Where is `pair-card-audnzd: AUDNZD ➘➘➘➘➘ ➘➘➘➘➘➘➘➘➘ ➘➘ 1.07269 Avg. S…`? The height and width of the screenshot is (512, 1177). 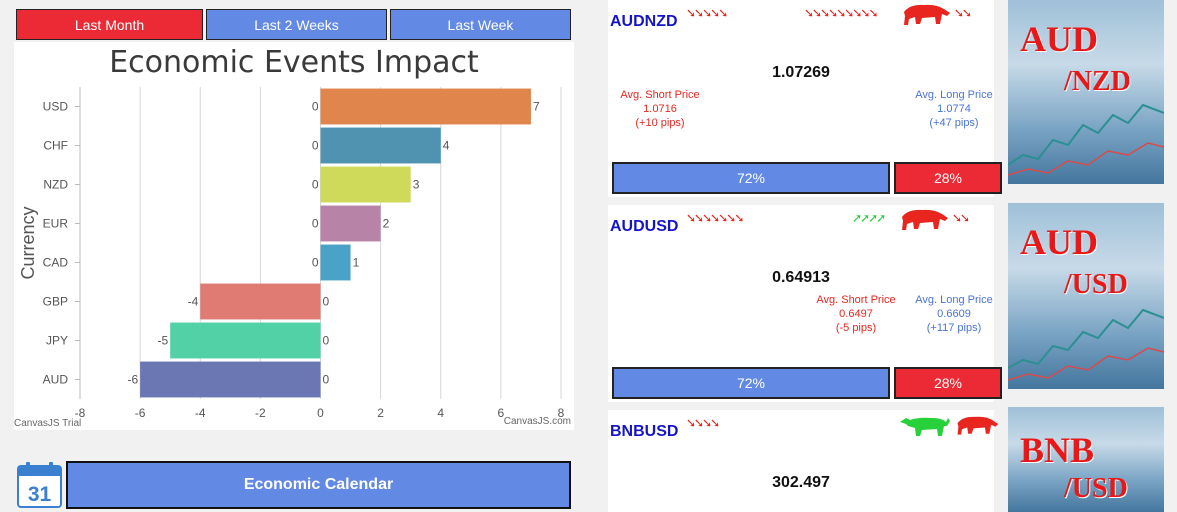 pair-card-audnzd: AUDNZD ➘➘➘➘➘ ➘➘➘➘➘➘➘➘➘ ➘➘ 1.07269 Avg. S… is located at coordinates (805, 98).